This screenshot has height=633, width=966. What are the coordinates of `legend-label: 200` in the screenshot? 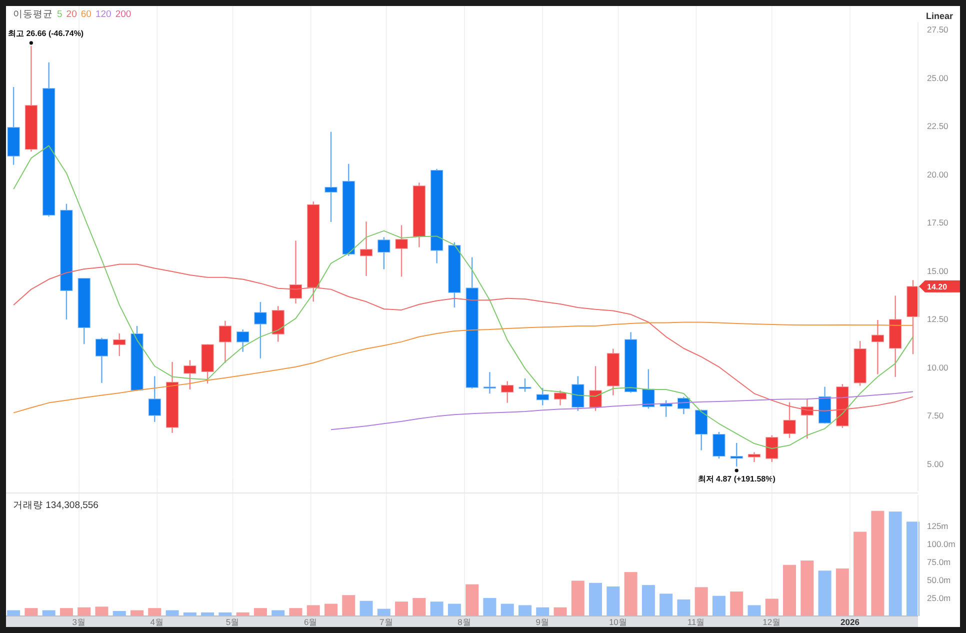 It's located at (123, 14).